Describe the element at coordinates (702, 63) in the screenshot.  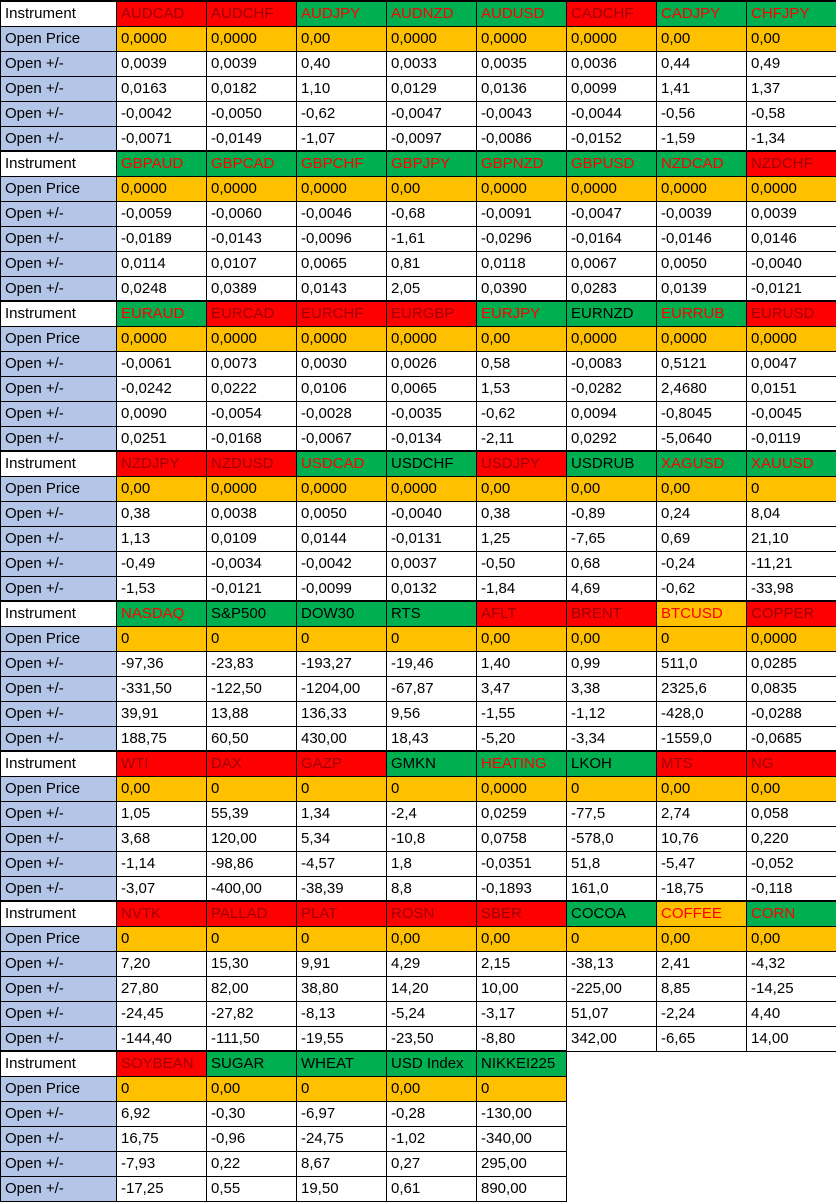
I see `open-delta-cell: 0,44` at that location.